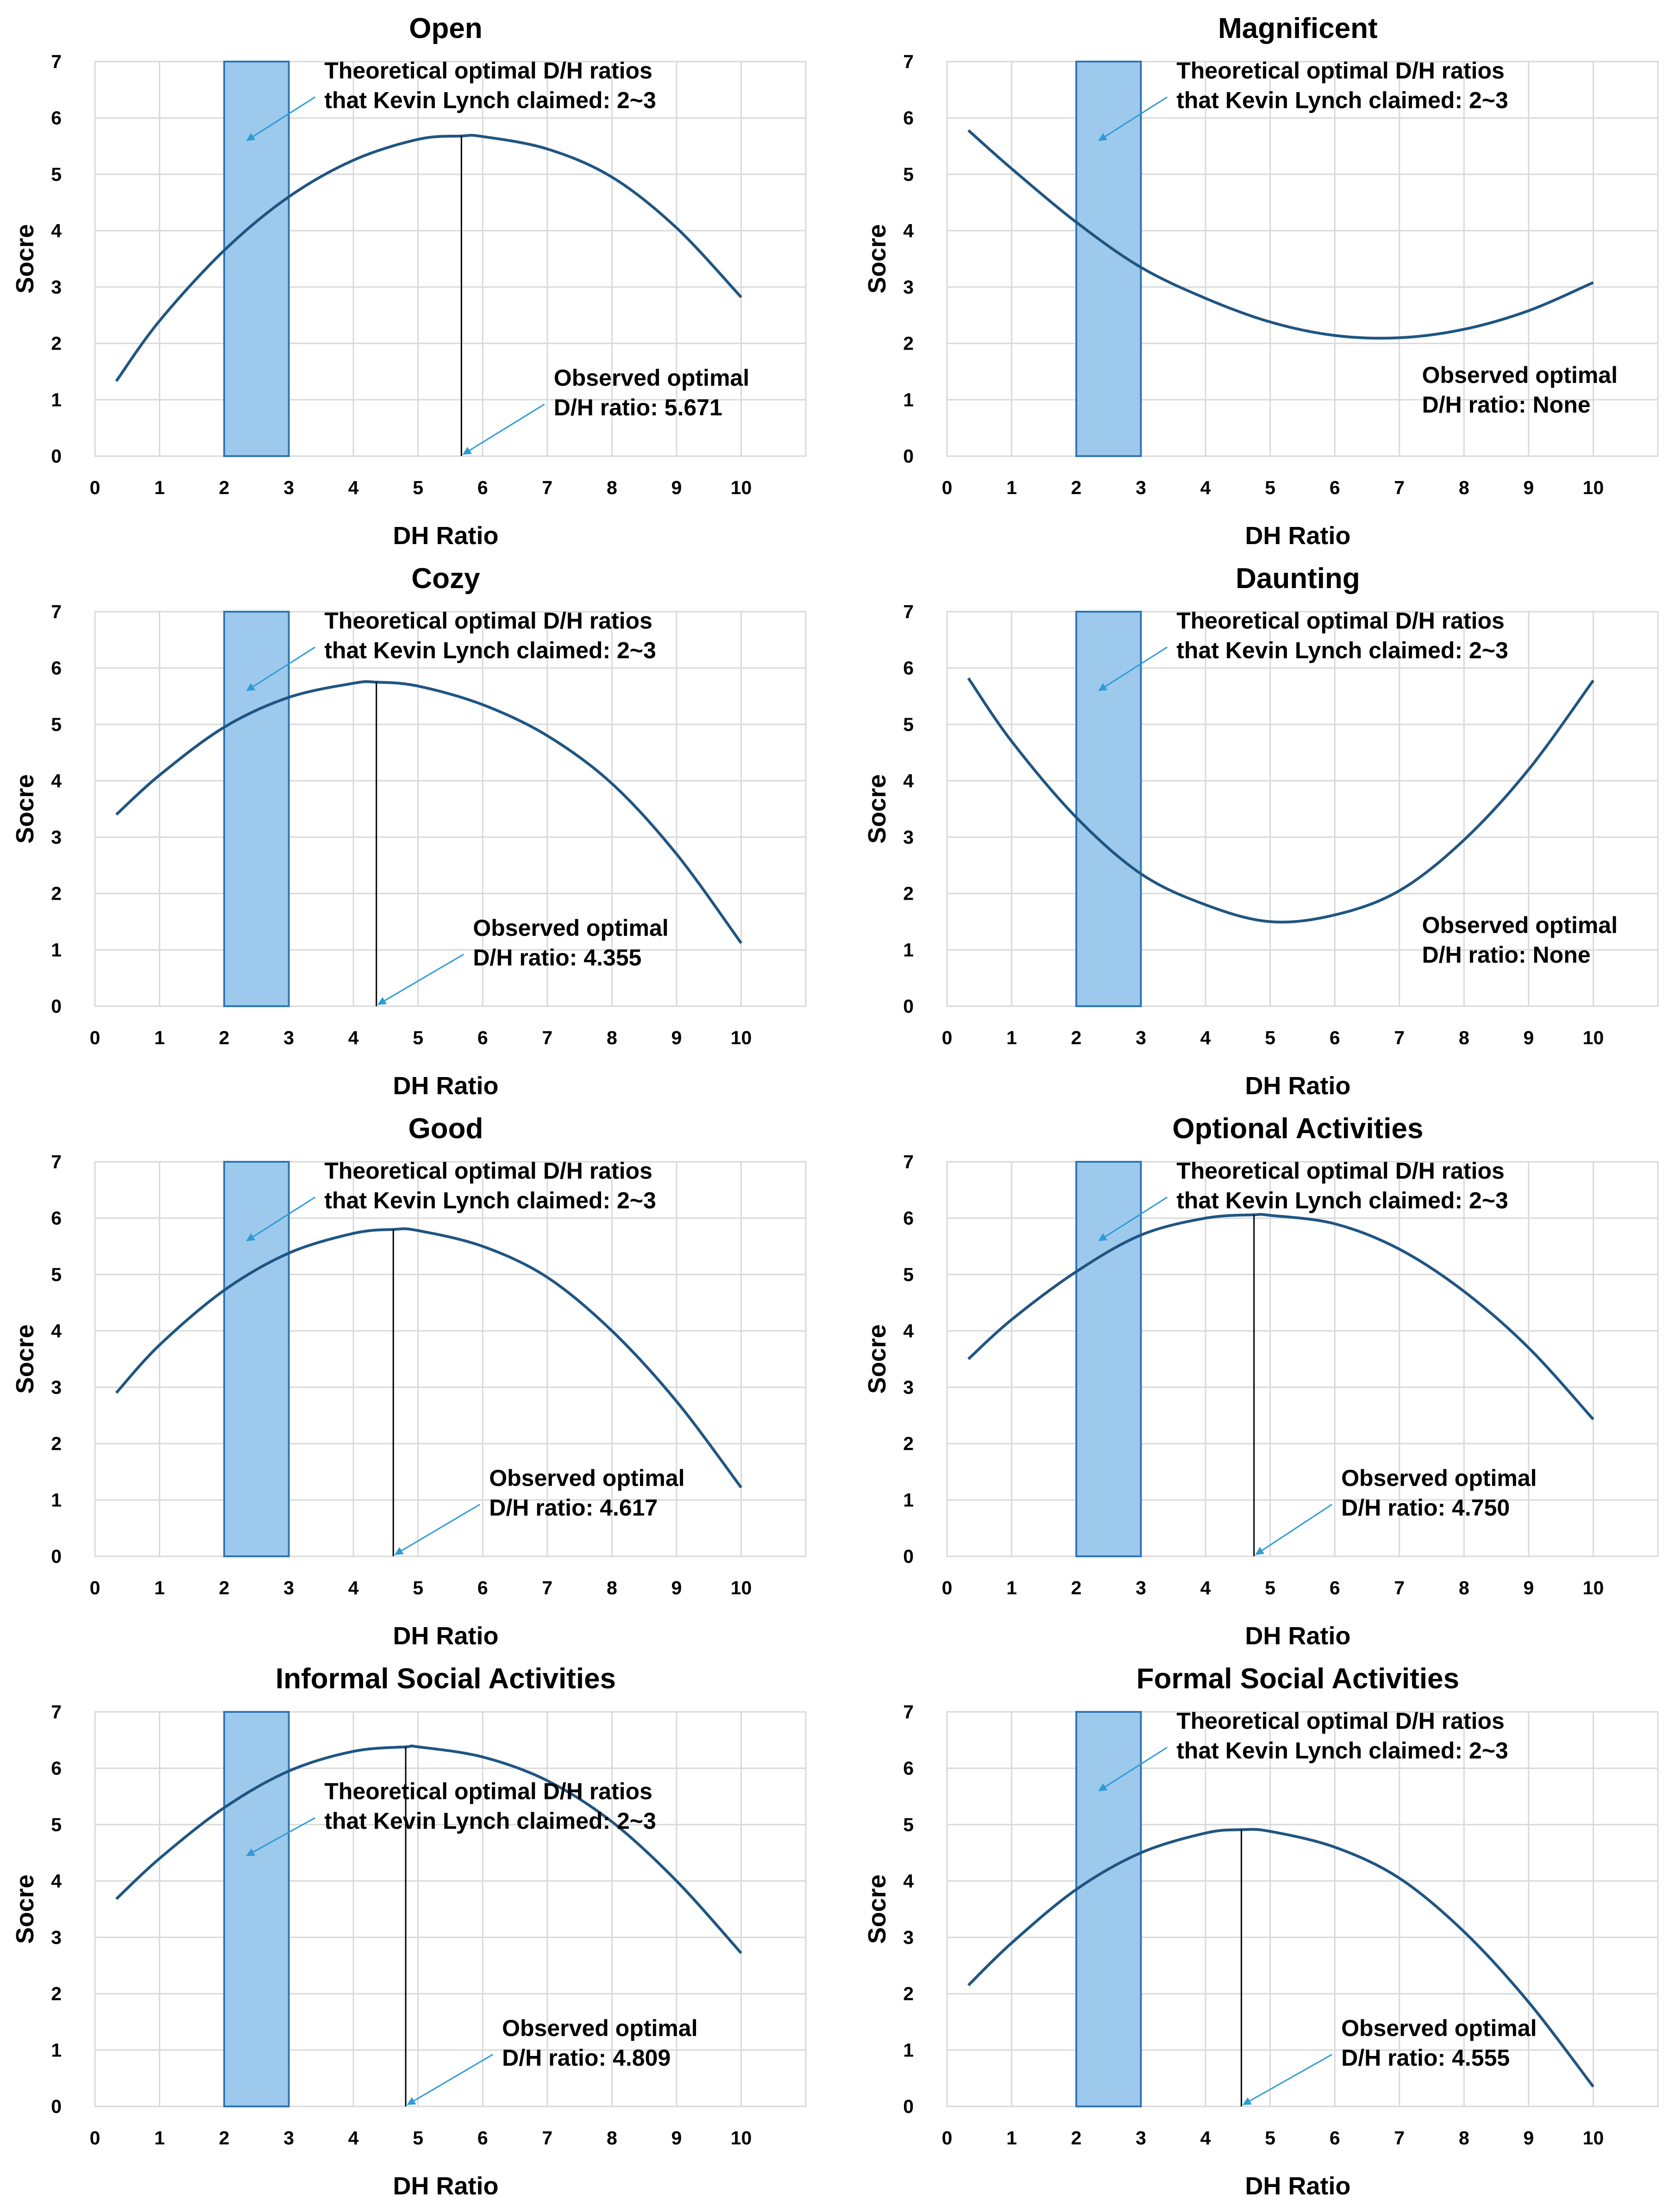 This screenshot has height=2212, width=1669. I want to click on observed-annotation-line2: D/H ratio: None, so click(1506, 955).